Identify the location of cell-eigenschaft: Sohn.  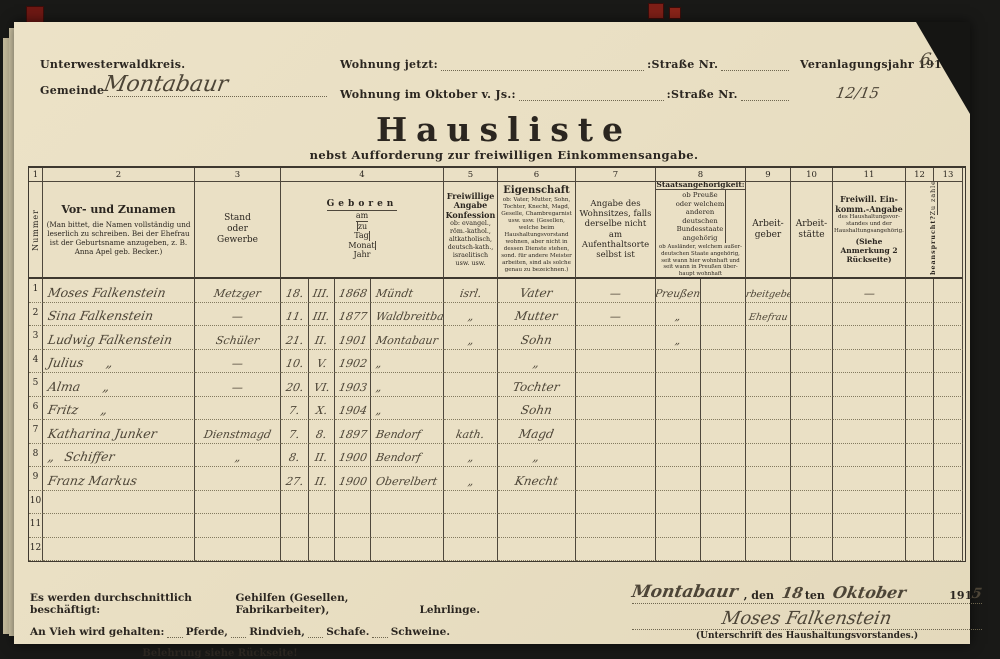
(537, 408).